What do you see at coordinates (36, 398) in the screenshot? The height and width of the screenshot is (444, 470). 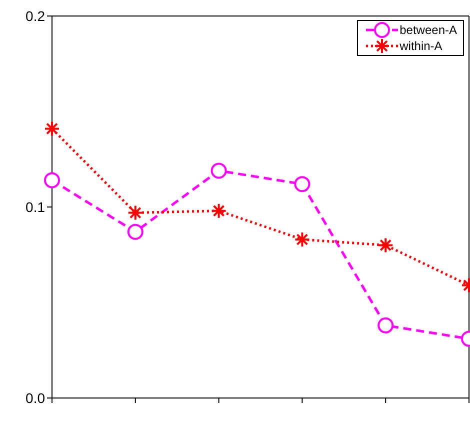 I see `y-tick-label: 0.0` at bounding box center [36, 398].